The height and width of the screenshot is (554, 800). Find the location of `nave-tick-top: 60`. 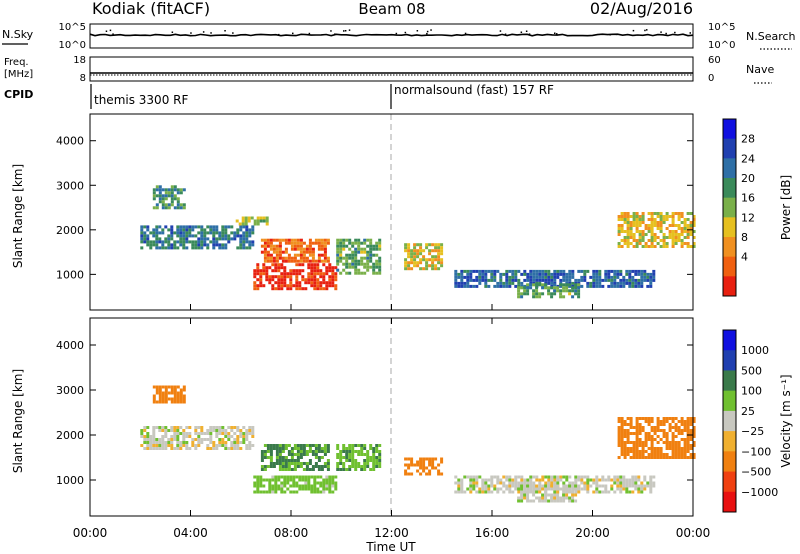

nave-tick-top: 60 is located at coordinates (714, 60).